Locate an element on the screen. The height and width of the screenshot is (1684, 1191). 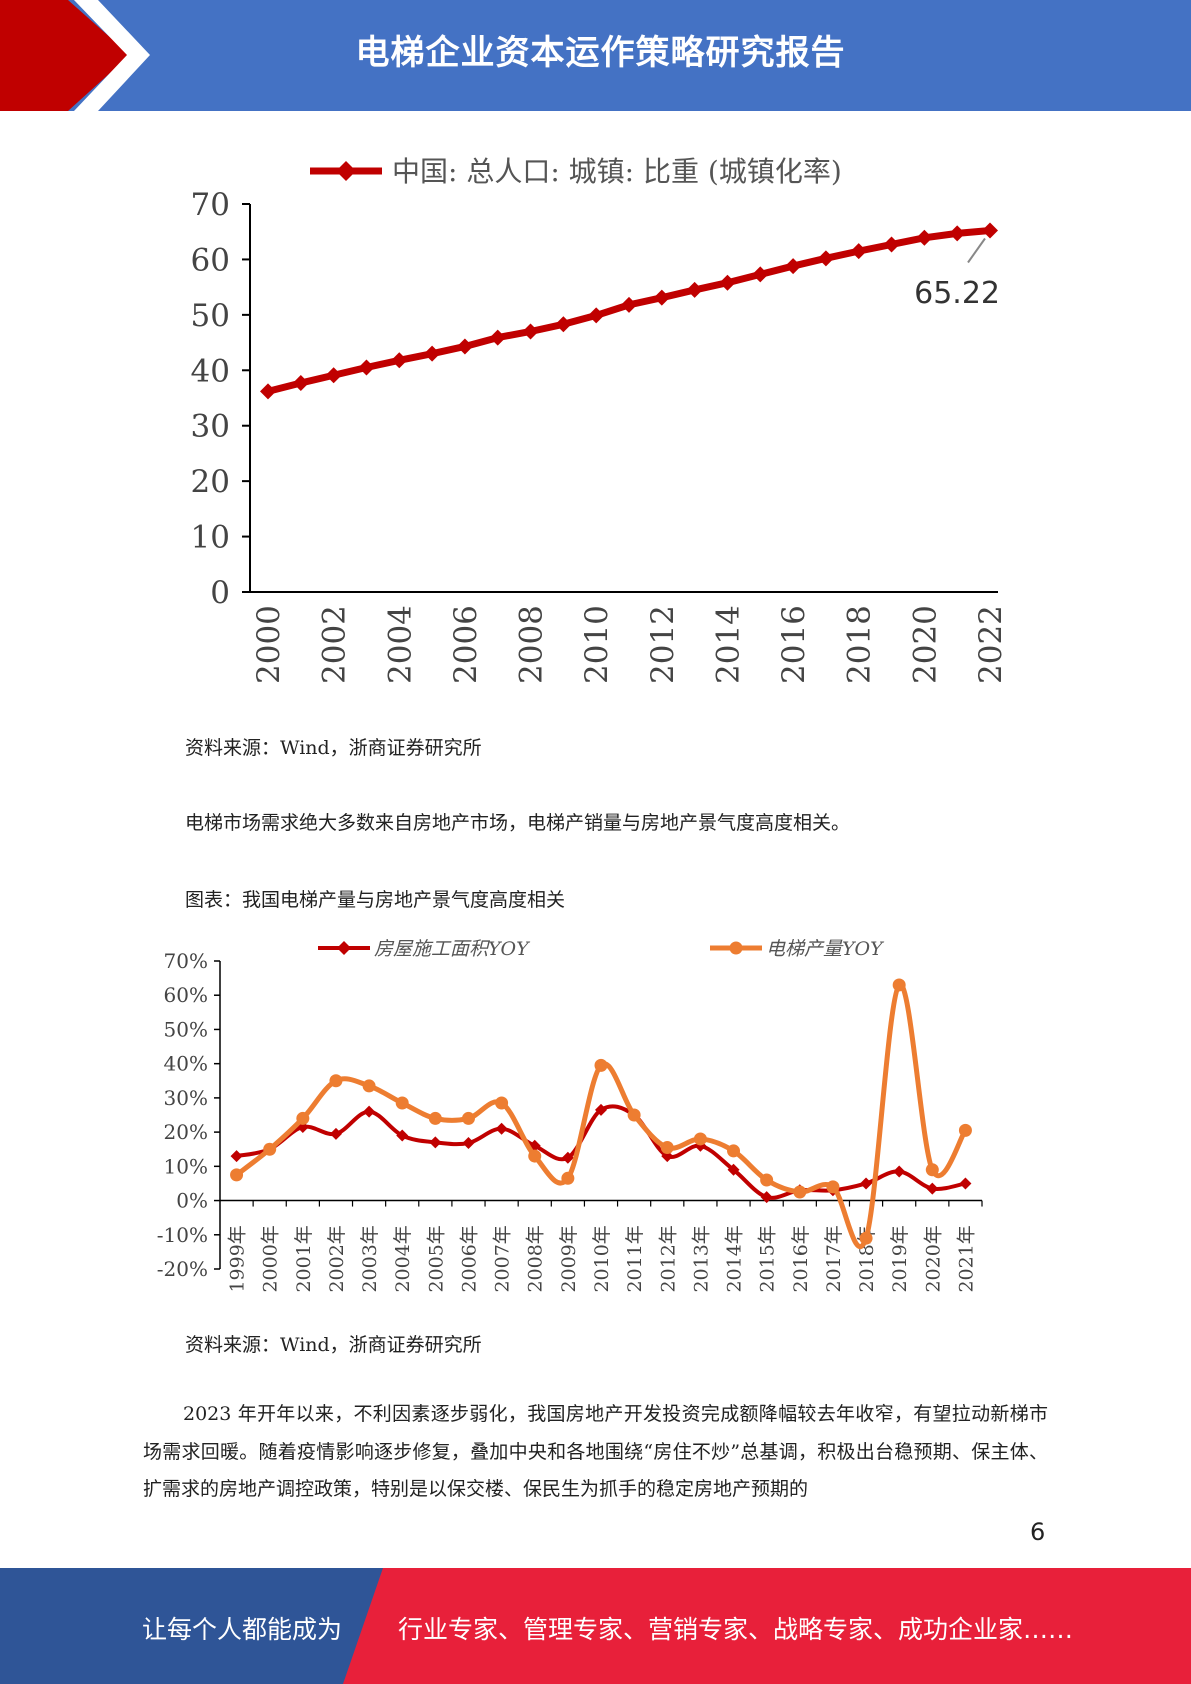
chart2-x-tick-label: 2020年 is located at coordinates (933, 1258).